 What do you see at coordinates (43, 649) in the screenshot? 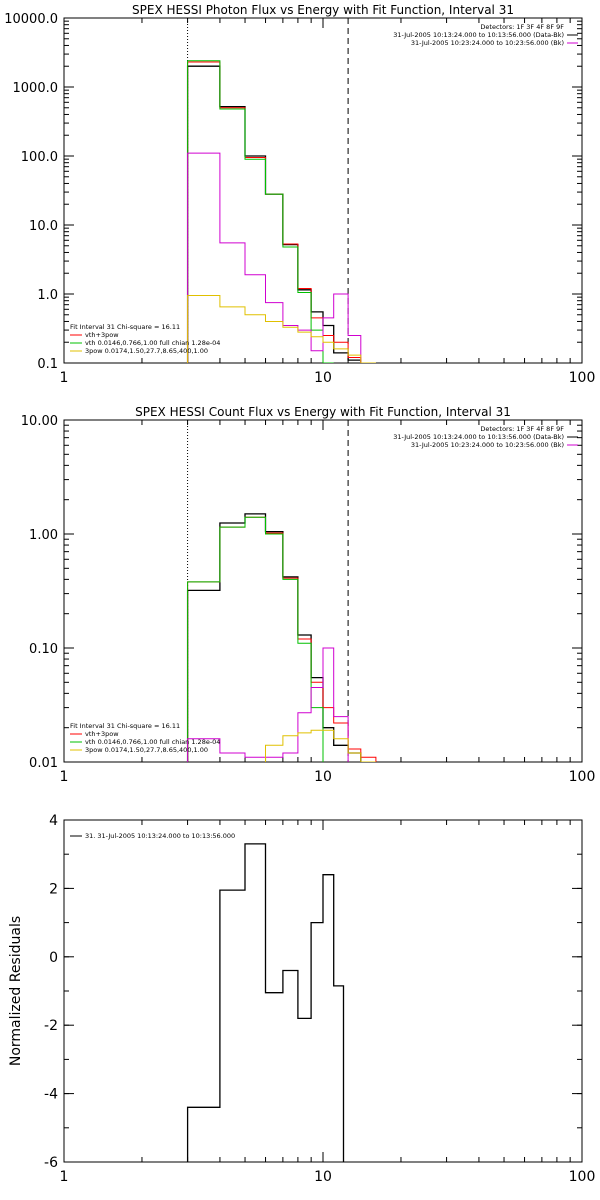
I see `y-tick-label: 0.10` at bounding box center [43, 649].